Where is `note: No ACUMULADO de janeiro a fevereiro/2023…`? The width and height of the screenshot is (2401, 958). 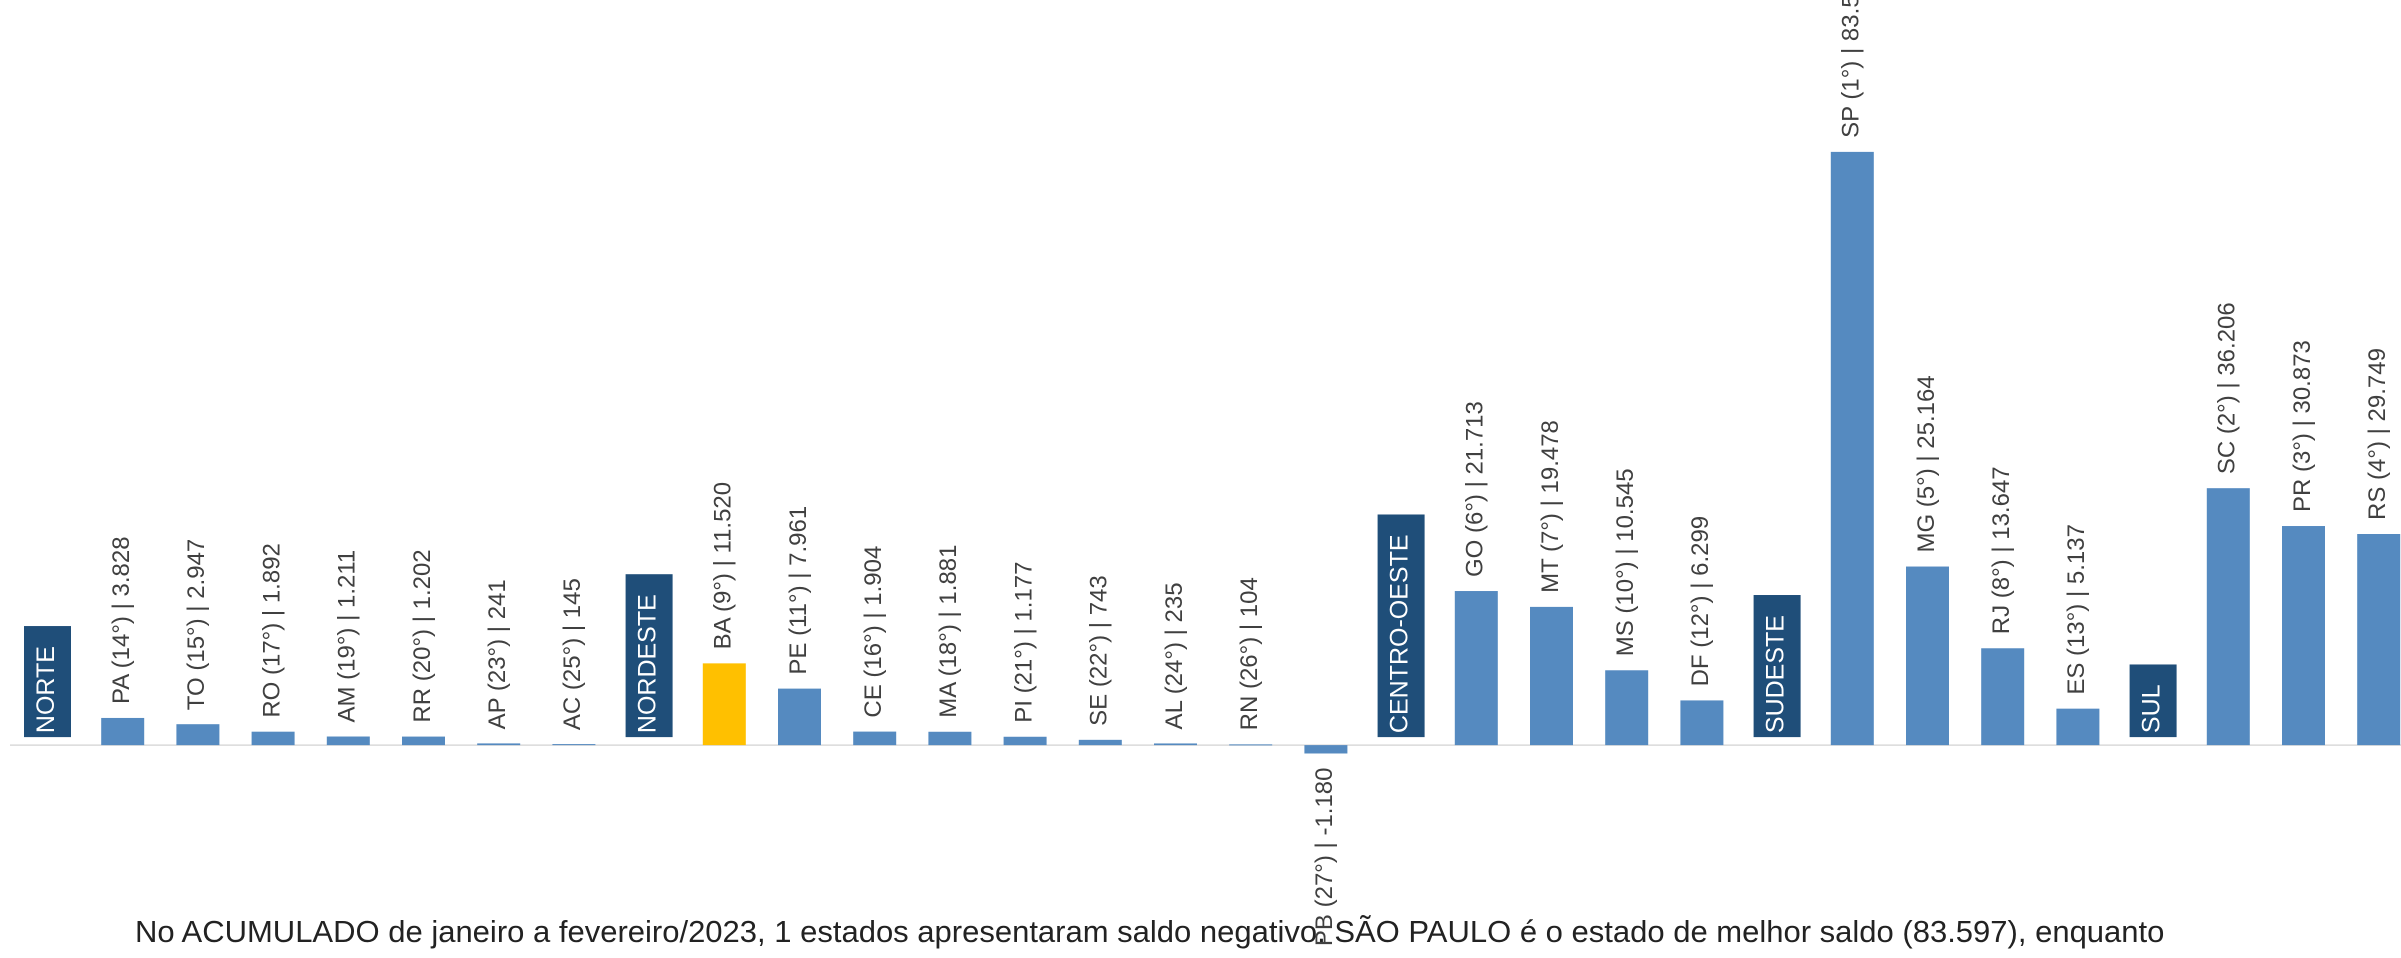 note: No ACUMULADO de janeiro a fevereiro/2023… is located at coordinates (1149, 931).